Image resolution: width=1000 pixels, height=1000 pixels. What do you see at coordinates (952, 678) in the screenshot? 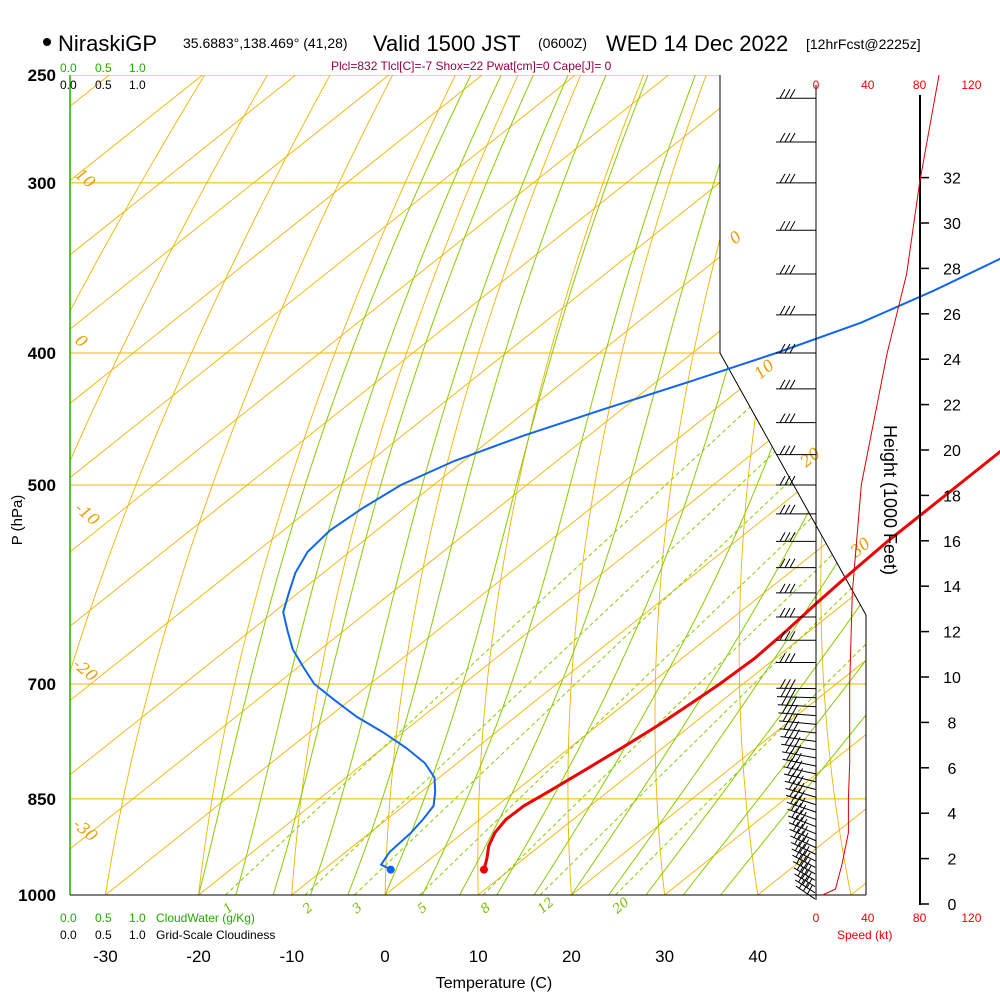
I see `height-label-10: 10` at bounding box center [952, 678].